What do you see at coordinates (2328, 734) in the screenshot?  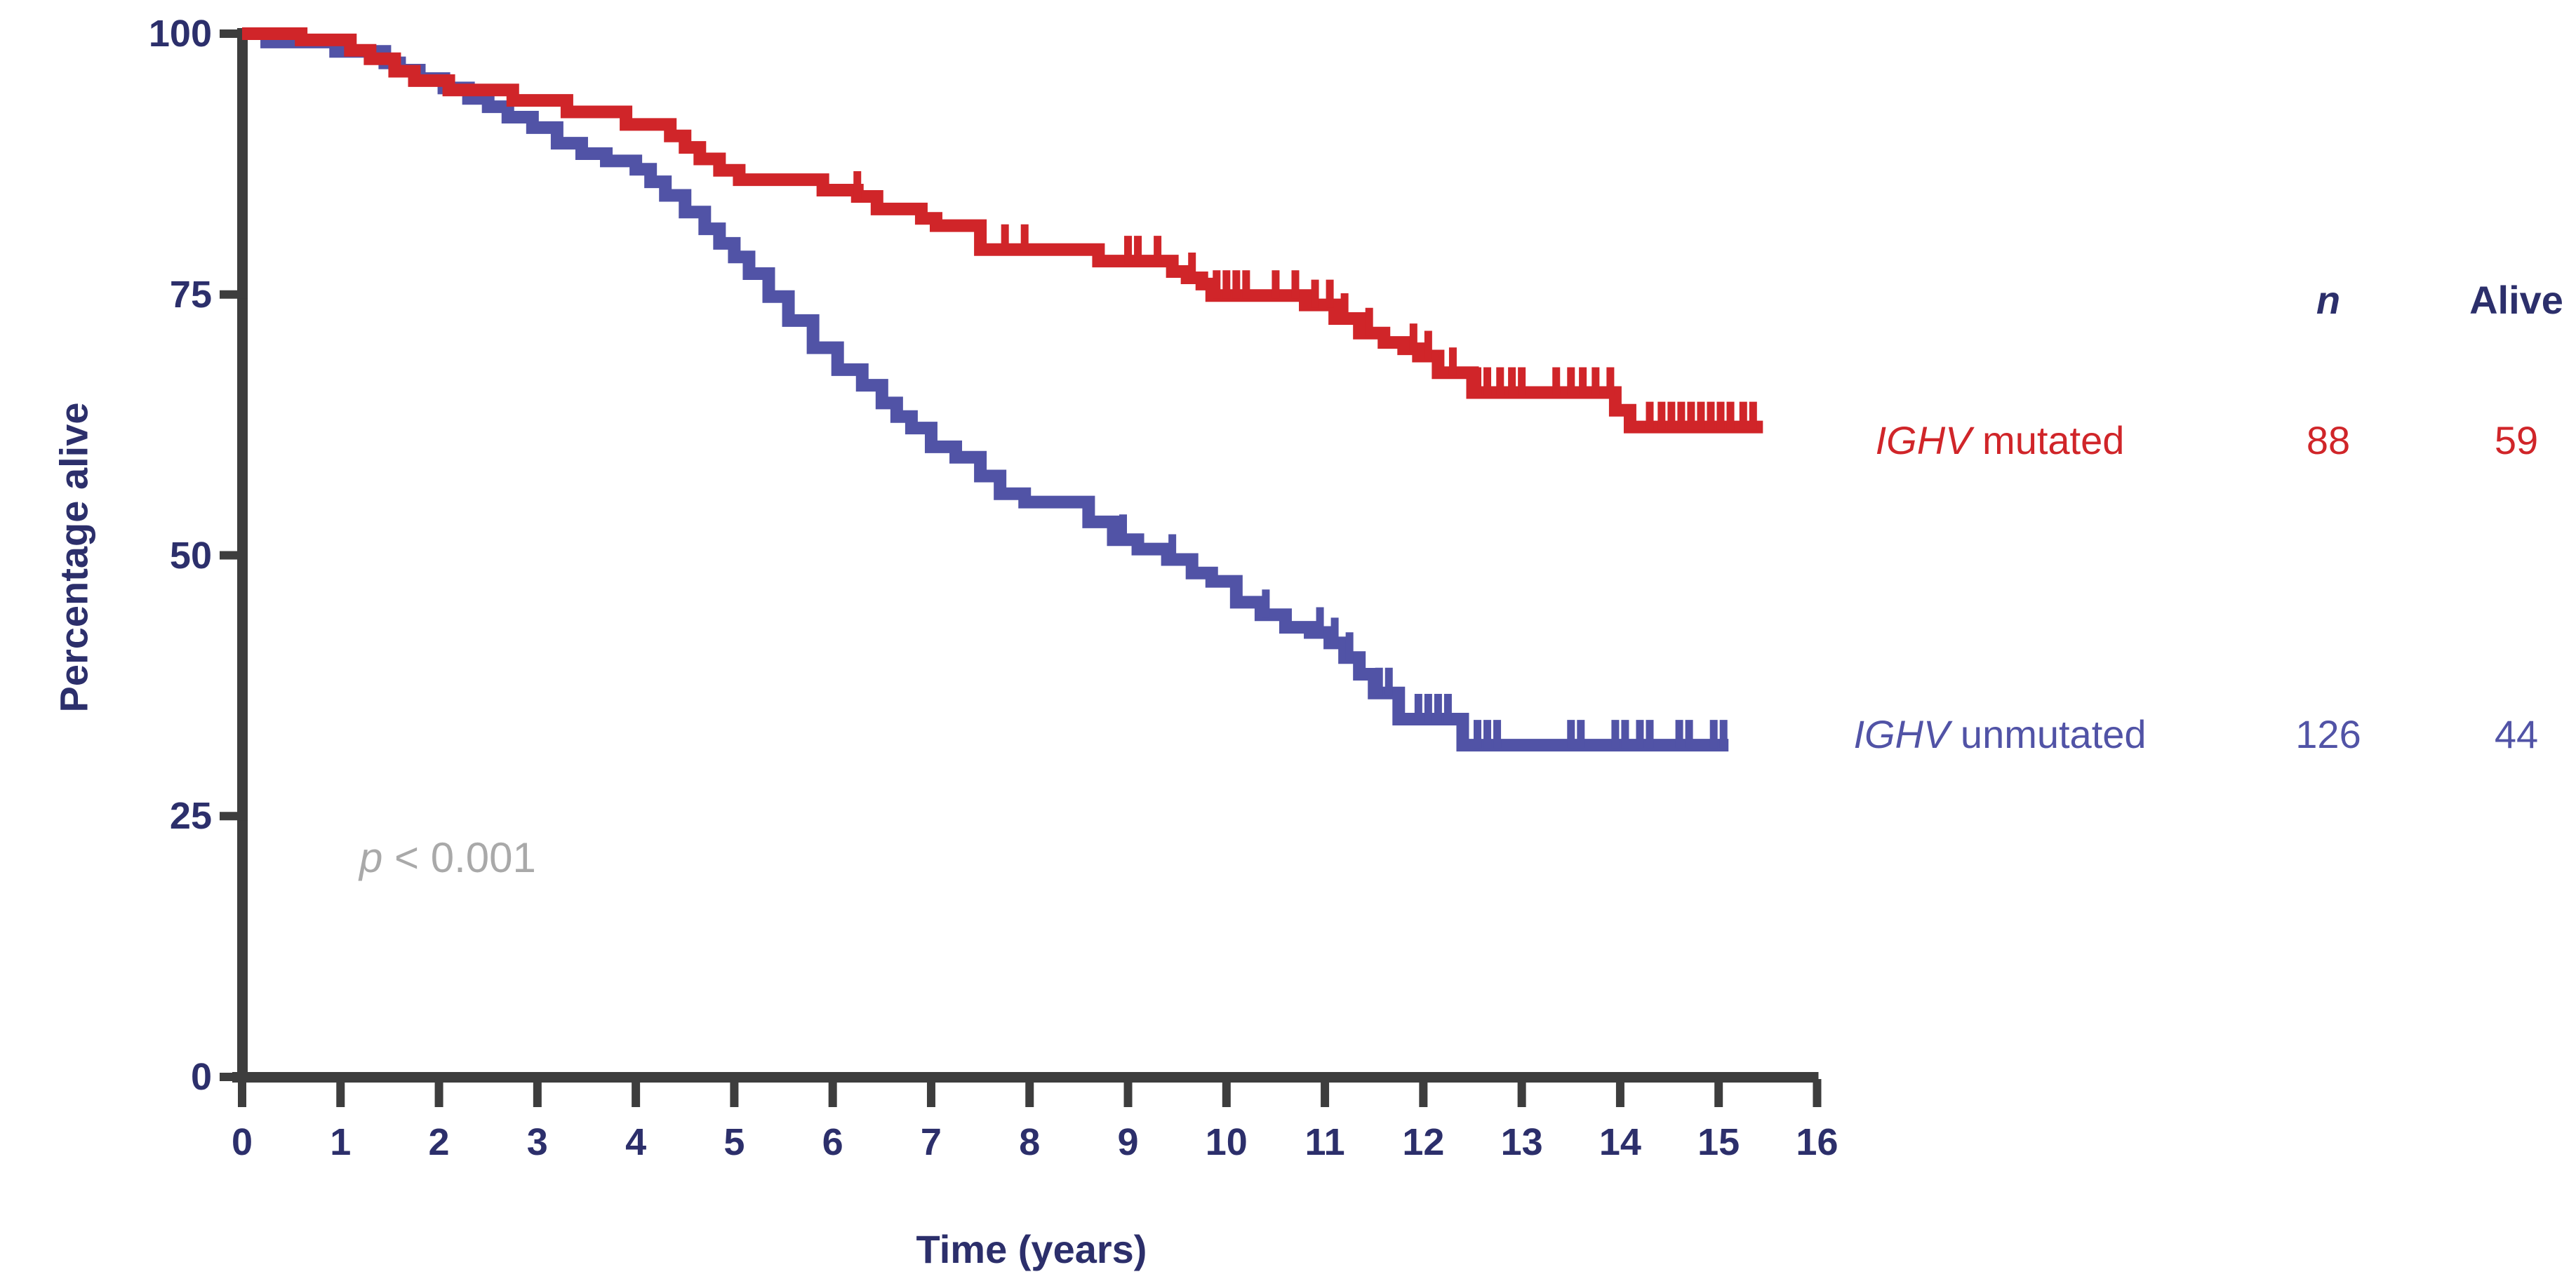 I see `legend-n-value: 126` at bounding box center [2328, 734].